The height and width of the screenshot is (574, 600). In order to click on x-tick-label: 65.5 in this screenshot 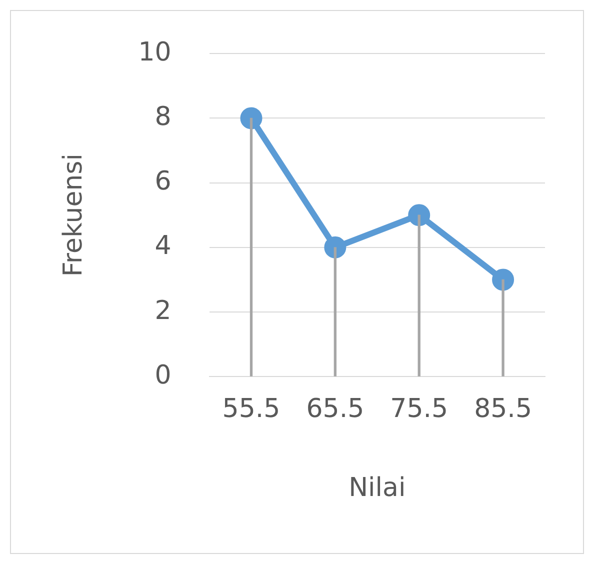, I will do `click(335, 409)`.